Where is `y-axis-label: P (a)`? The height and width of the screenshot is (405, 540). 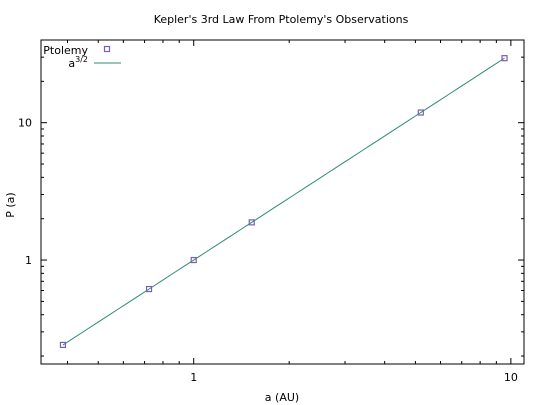
y-axis-label: P (a) is located at coordinates (10, 204).